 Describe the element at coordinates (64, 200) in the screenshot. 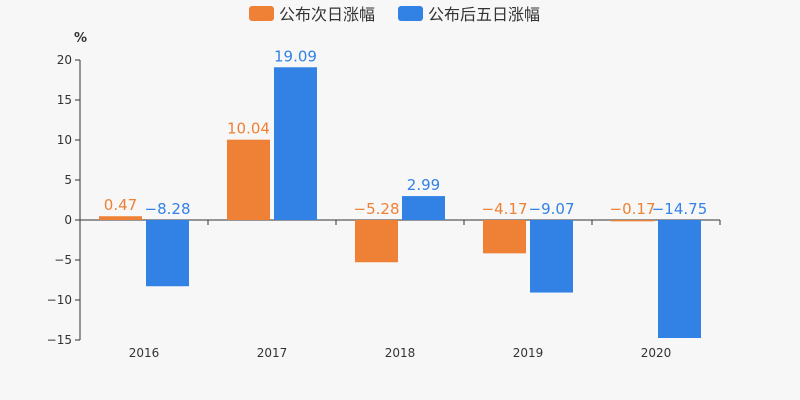

I see `y-axis: 20 15 10 5 0 −5 −10 −15` at that location.